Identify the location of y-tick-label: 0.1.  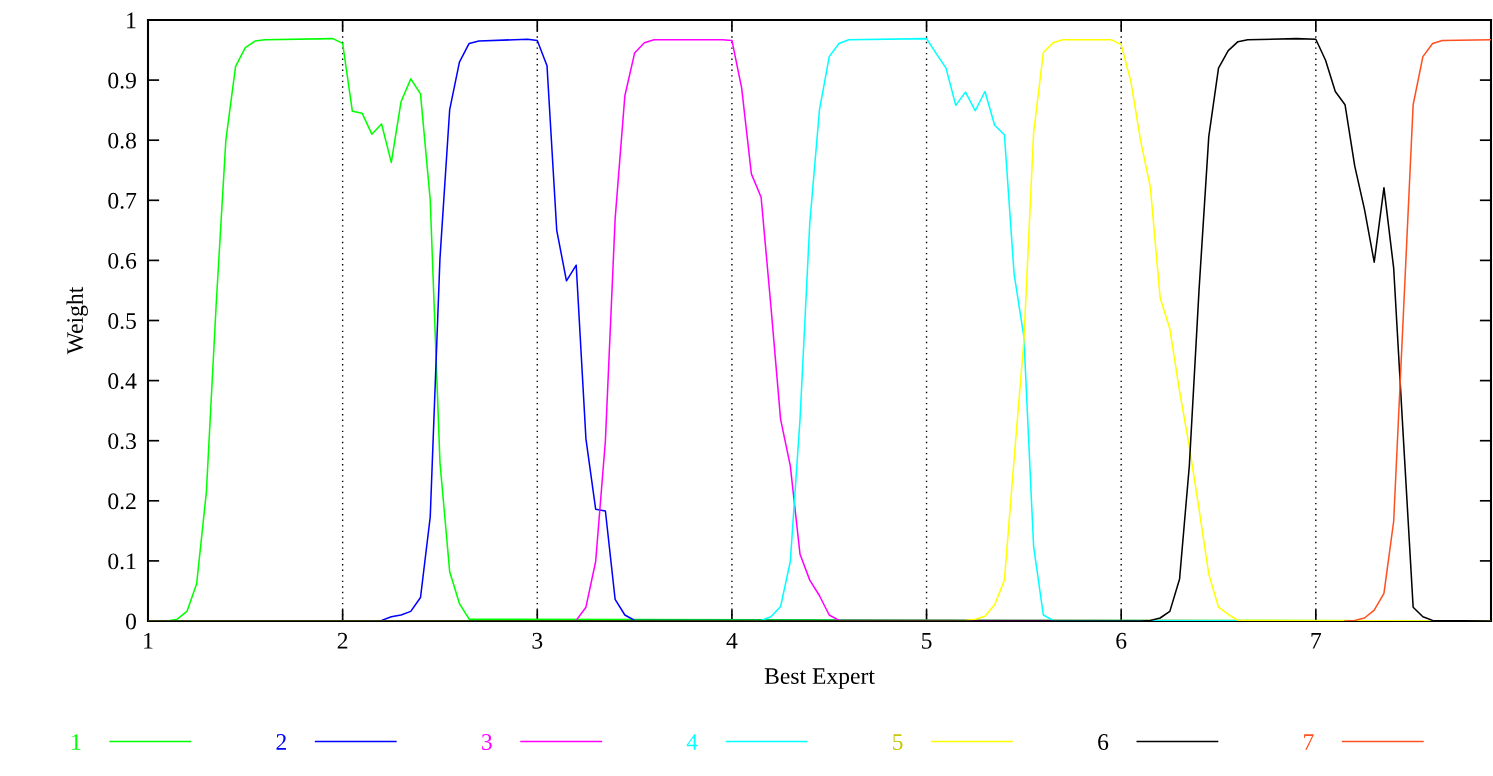
(122, 561).